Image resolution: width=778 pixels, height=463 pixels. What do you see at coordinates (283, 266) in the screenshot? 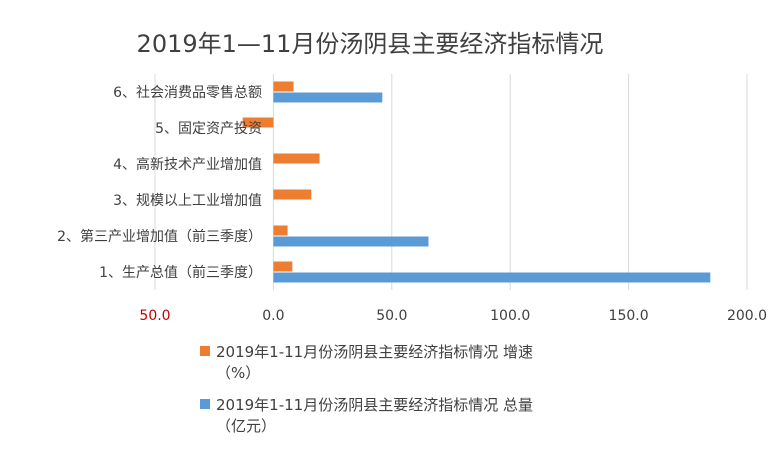
I see `bar-series1-cat1` at bounding box center [283, 266].